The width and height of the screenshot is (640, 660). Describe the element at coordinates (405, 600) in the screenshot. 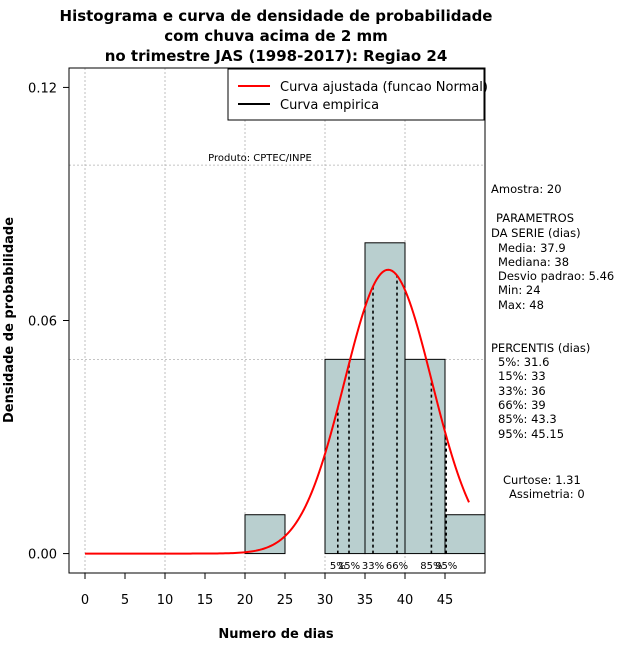

I see `x-tick-label-40: 40` at that location.